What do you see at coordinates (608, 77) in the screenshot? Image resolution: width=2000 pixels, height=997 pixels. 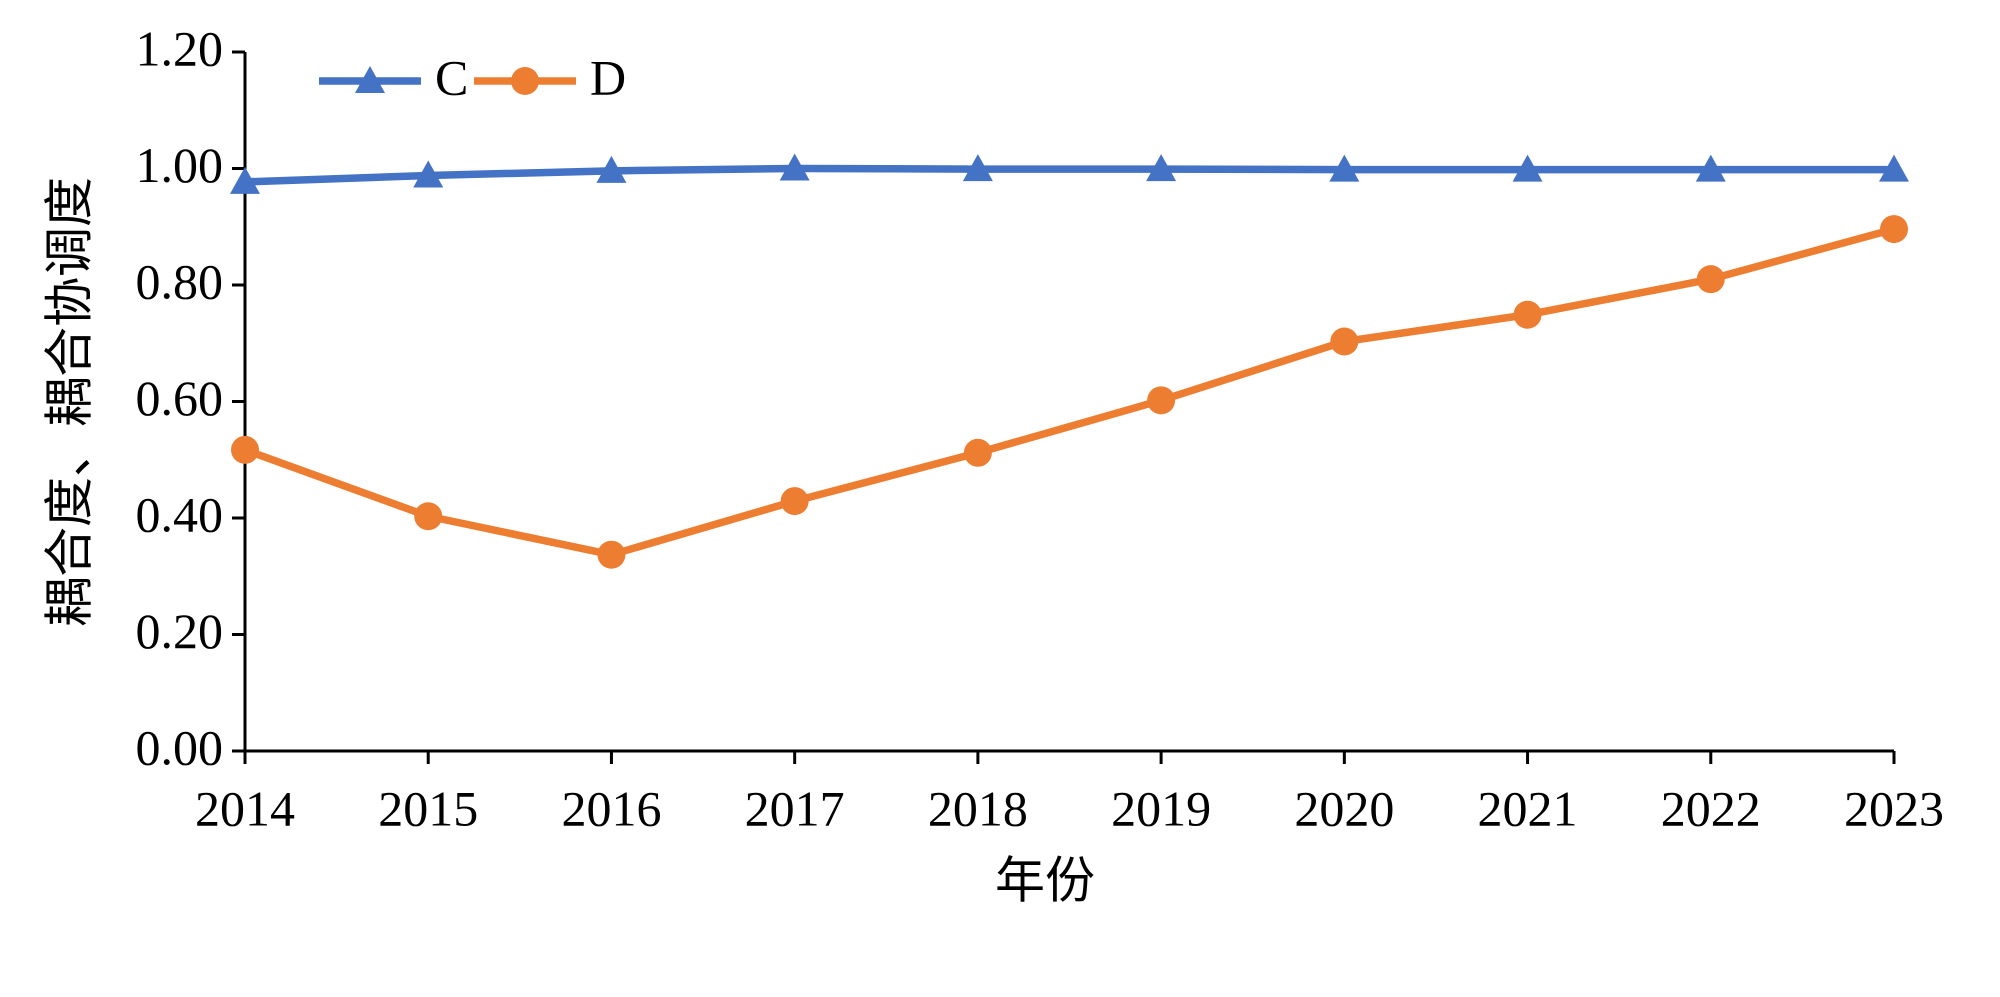 I see `legend-label: D` at bounding box center [608, 77].